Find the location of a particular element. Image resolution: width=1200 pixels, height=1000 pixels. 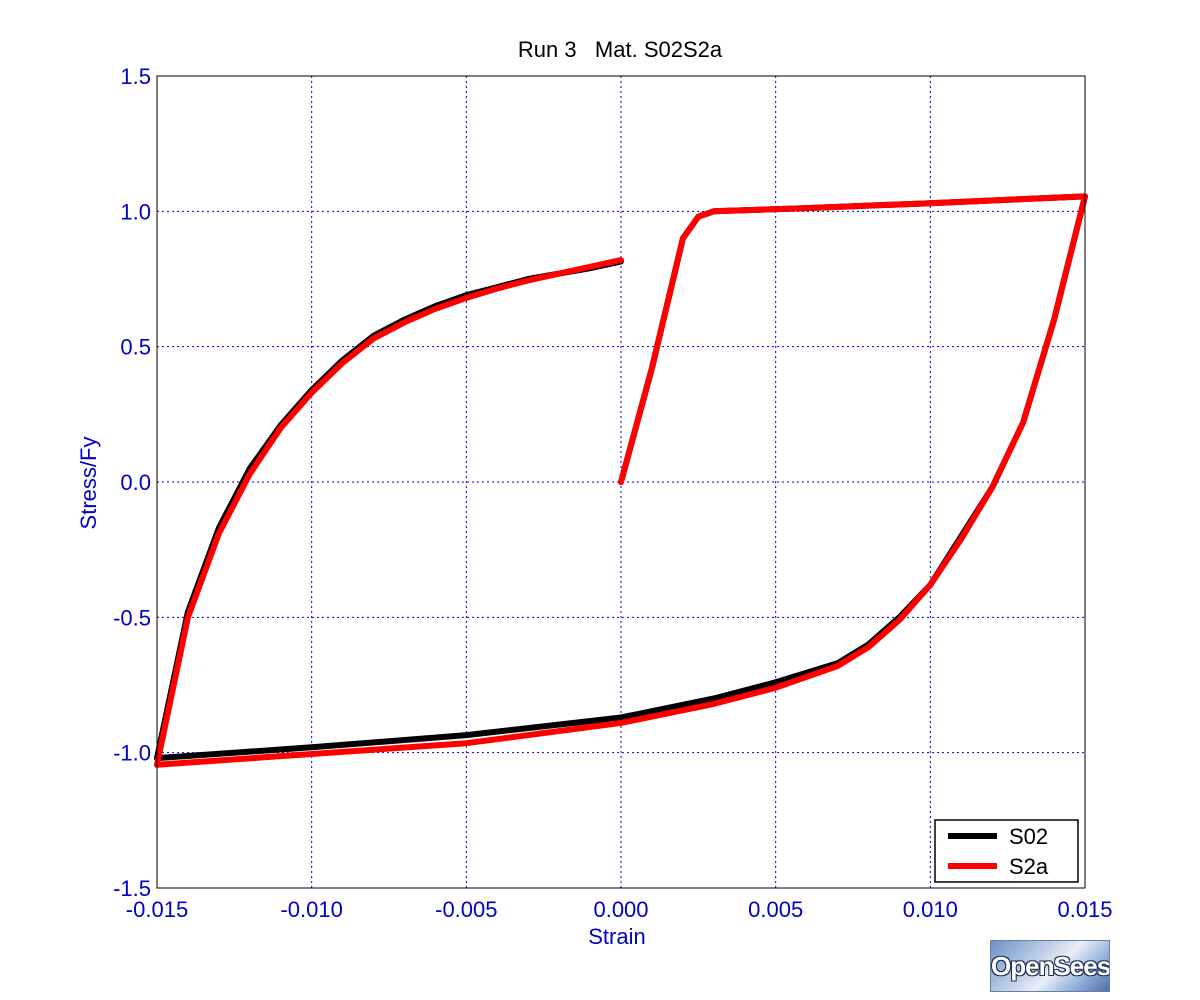

x-tick-label: 0.000 is located at coordinates (620, 909).